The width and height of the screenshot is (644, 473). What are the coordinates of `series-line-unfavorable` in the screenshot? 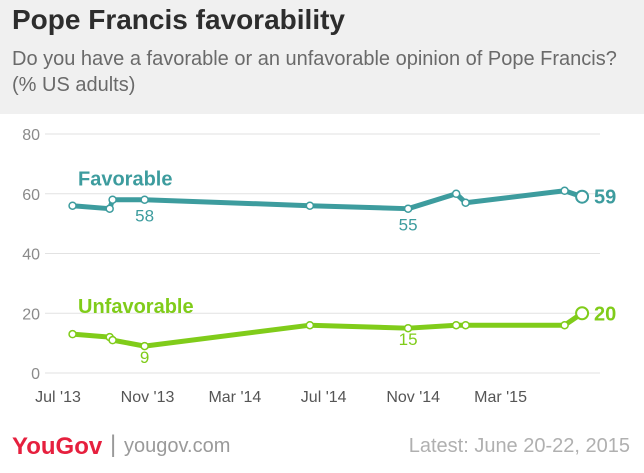 It's located at (327, 329).